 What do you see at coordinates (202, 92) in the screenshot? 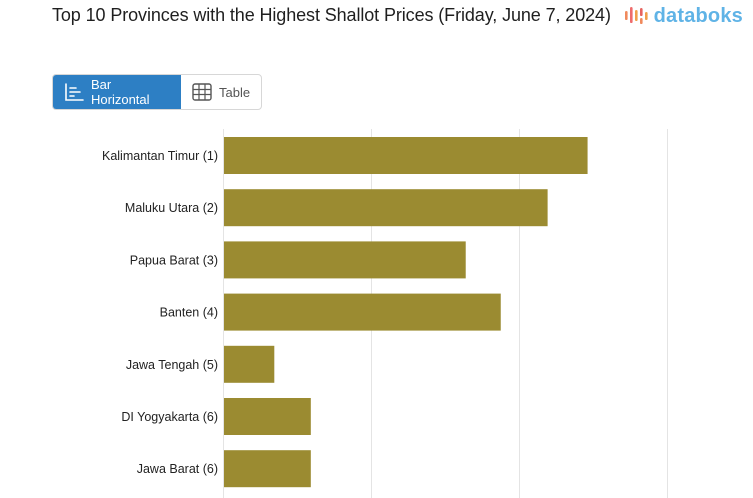
I see `table-icon` at bounding box center [202, 92].